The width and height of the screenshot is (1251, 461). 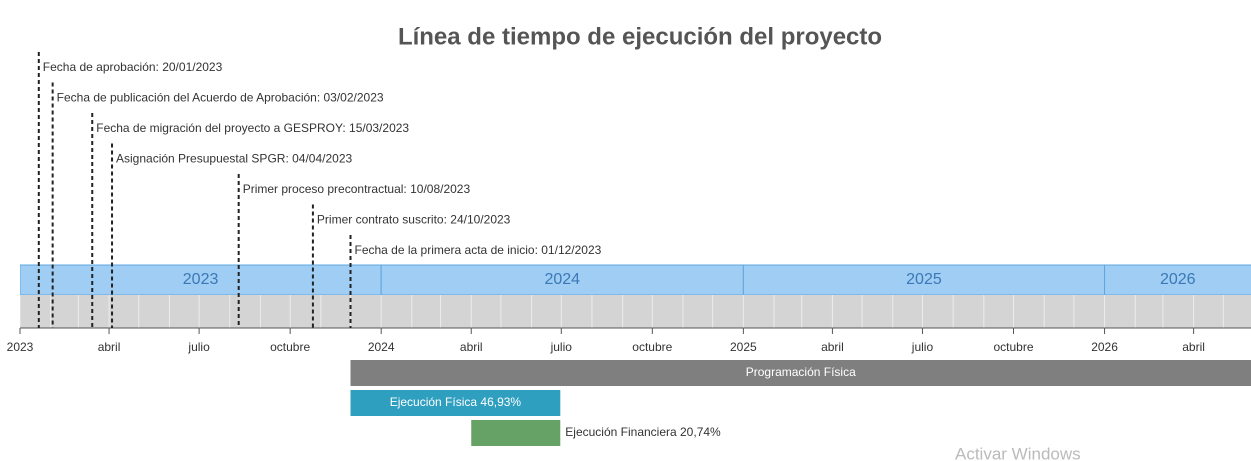 What do you see at coordinates (133, 67) in the screenshot?
I see `event-label: Fecha de aprobación: 20/01/2023` at bounding box center [133, 67].